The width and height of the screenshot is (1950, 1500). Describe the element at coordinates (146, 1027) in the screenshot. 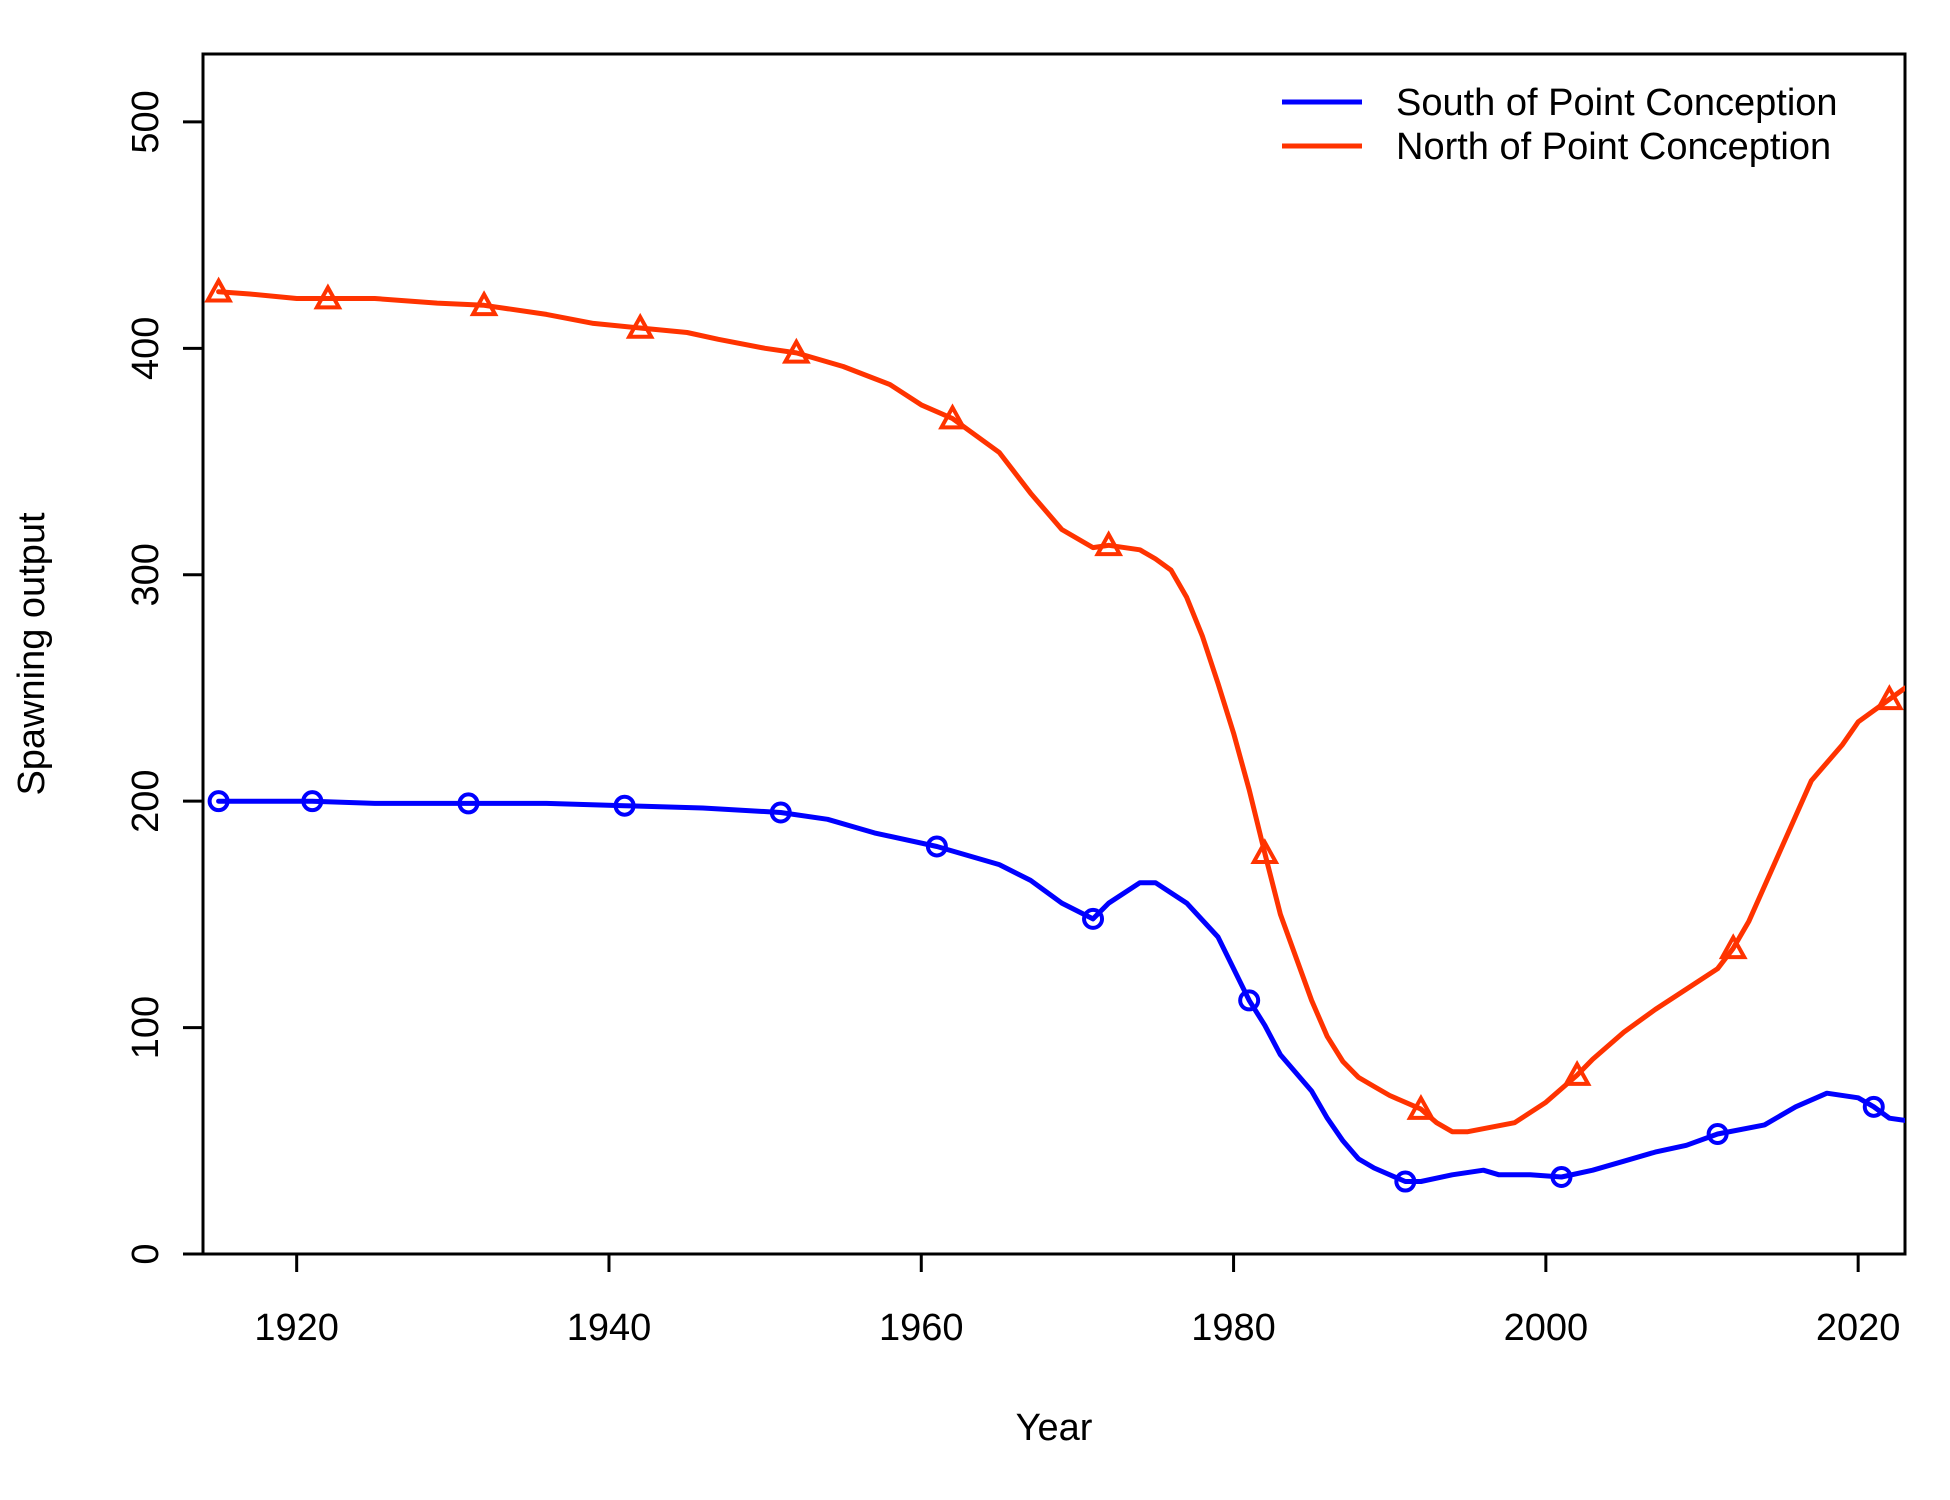

I see `y-tick-label: 100` at that location.